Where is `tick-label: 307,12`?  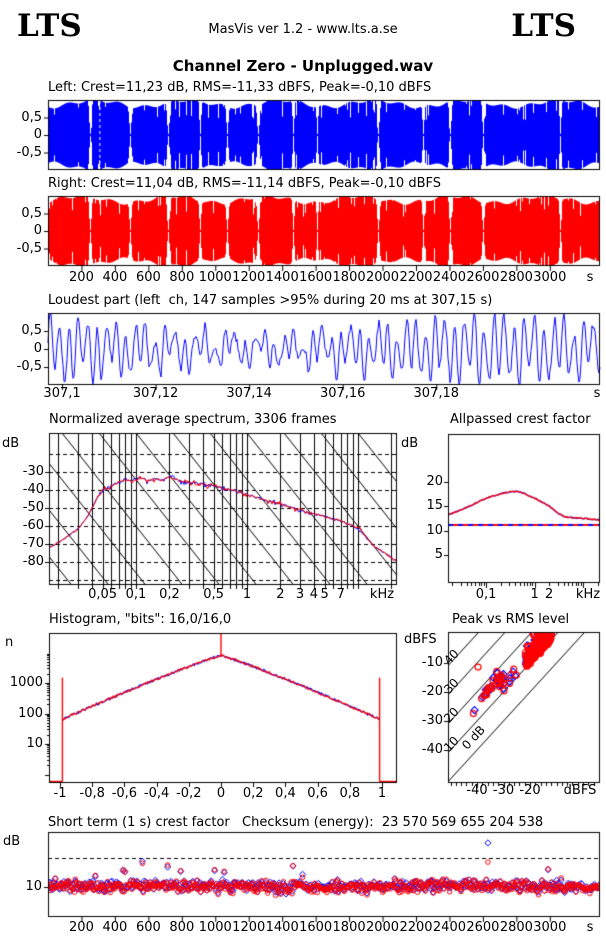 tick-label: 307,12 is located at coordinates (155, 393).